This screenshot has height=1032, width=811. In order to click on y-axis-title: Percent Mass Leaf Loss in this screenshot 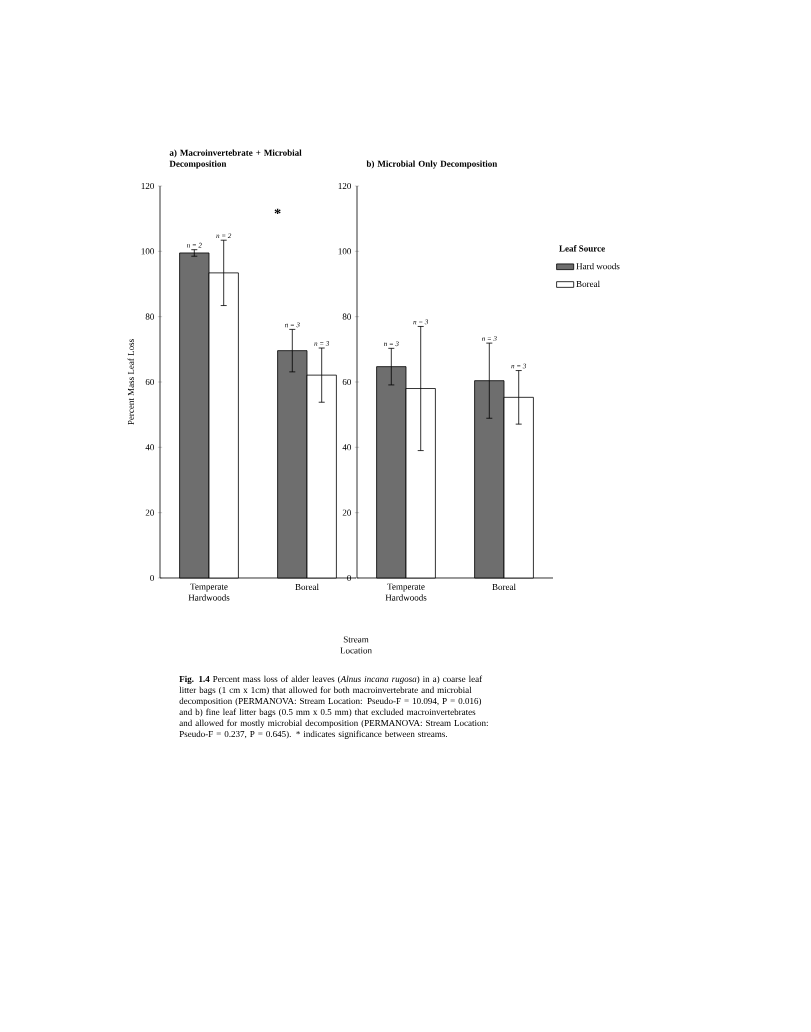, I will do `click(130, 382)`.